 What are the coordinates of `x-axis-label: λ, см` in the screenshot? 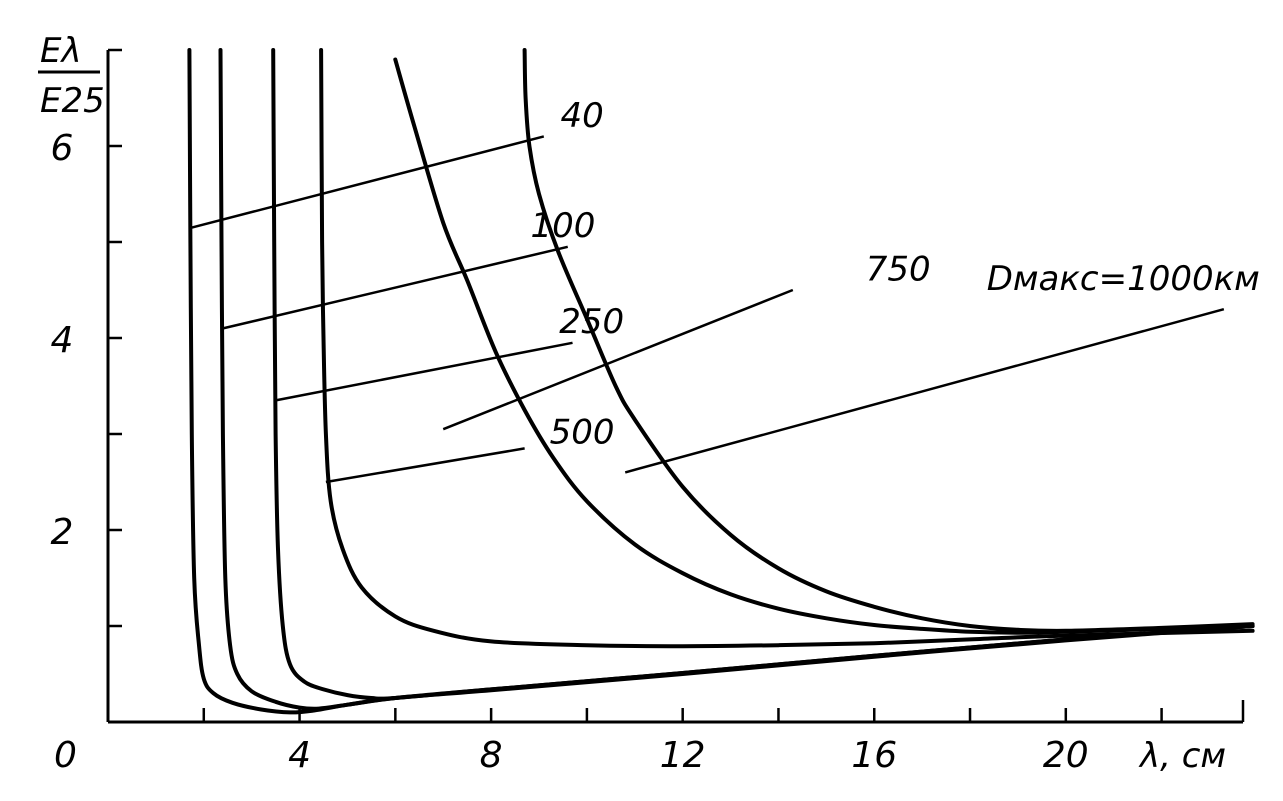 It's located at (1182, 756).